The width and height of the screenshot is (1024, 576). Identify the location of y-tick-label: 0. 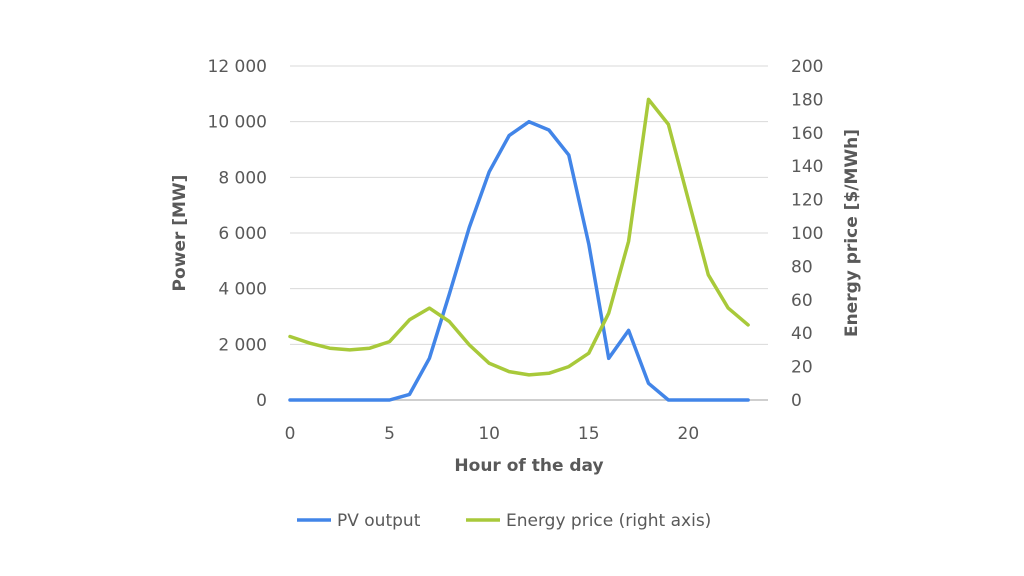
(261, 401).